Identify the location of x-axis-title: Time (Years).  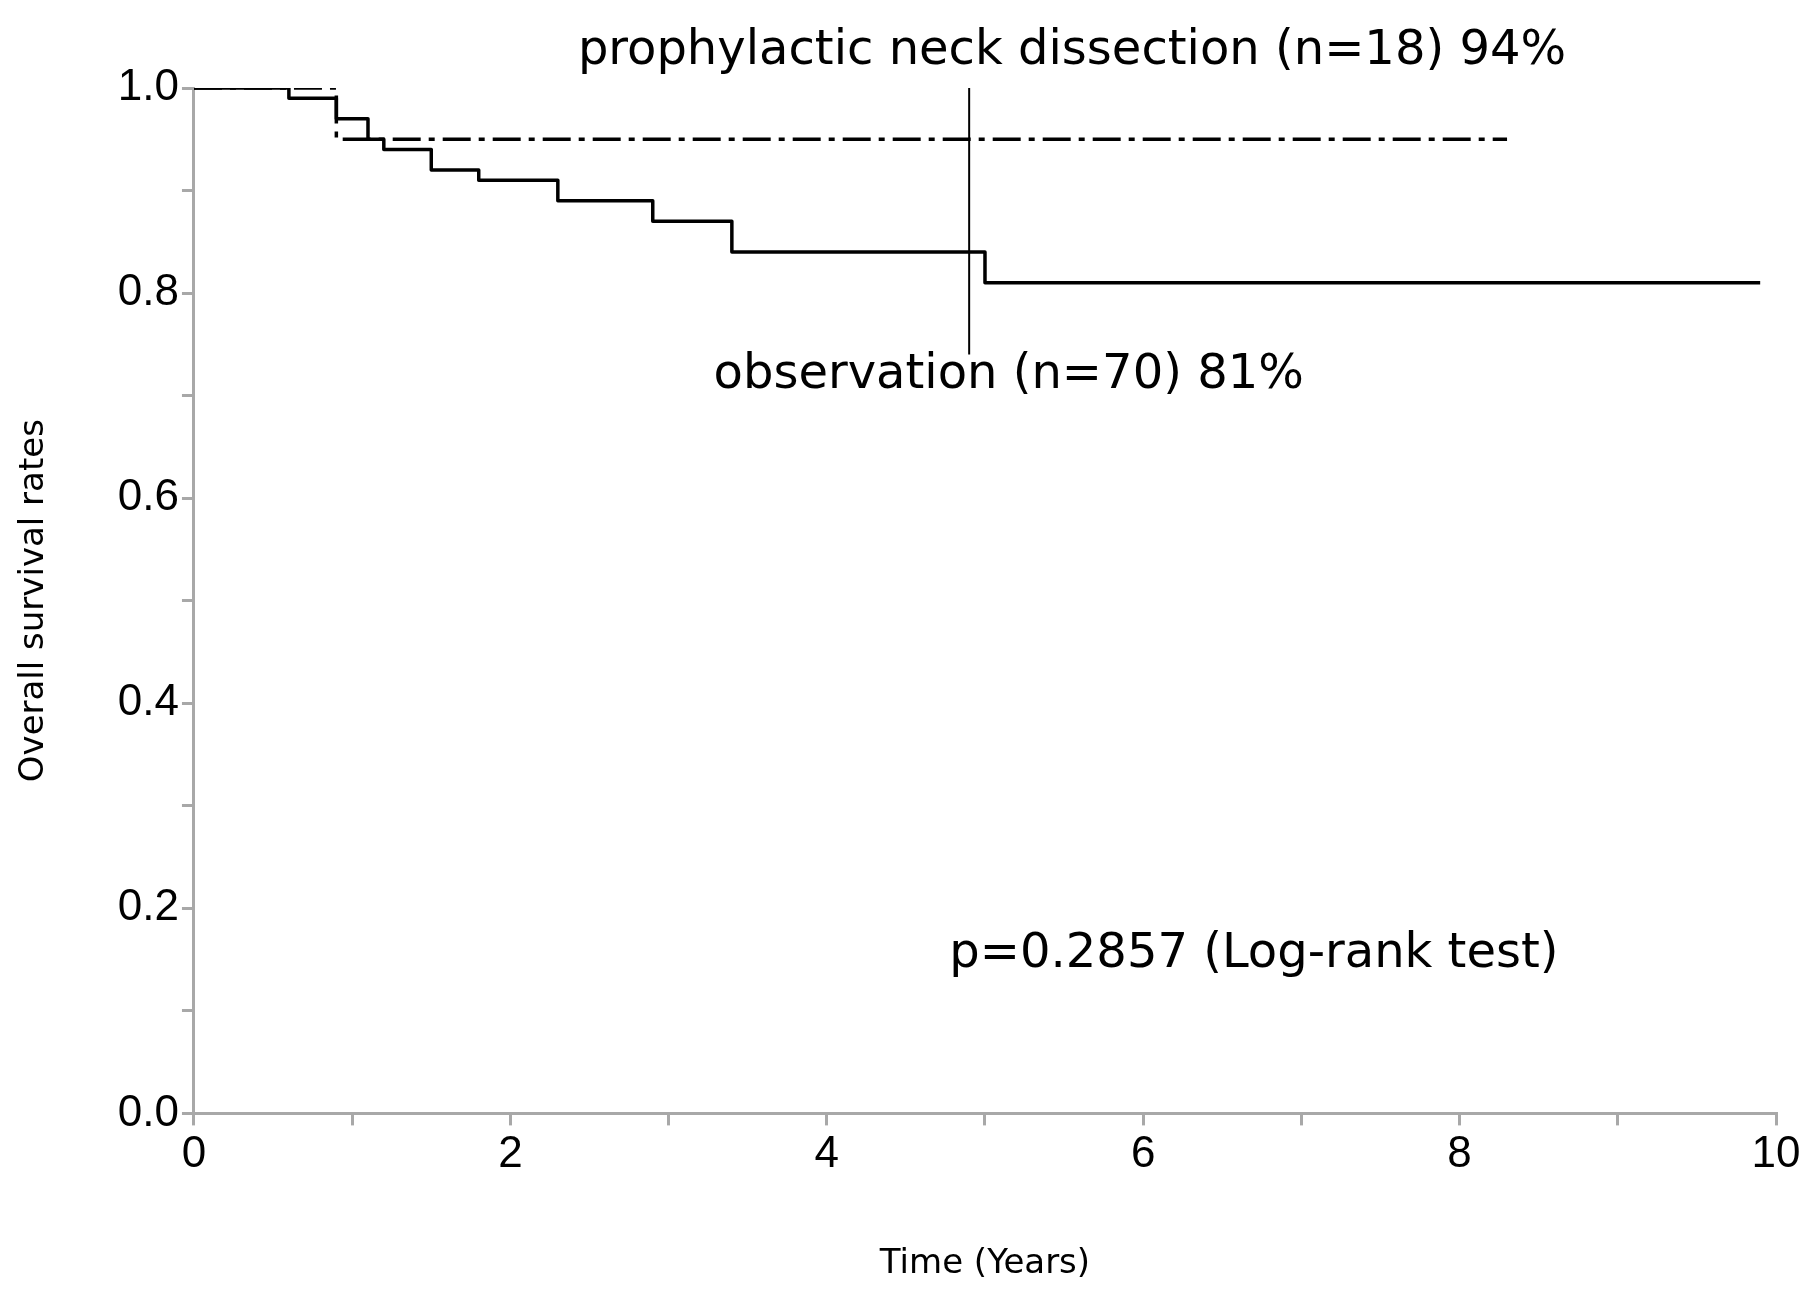
(984, 1261).